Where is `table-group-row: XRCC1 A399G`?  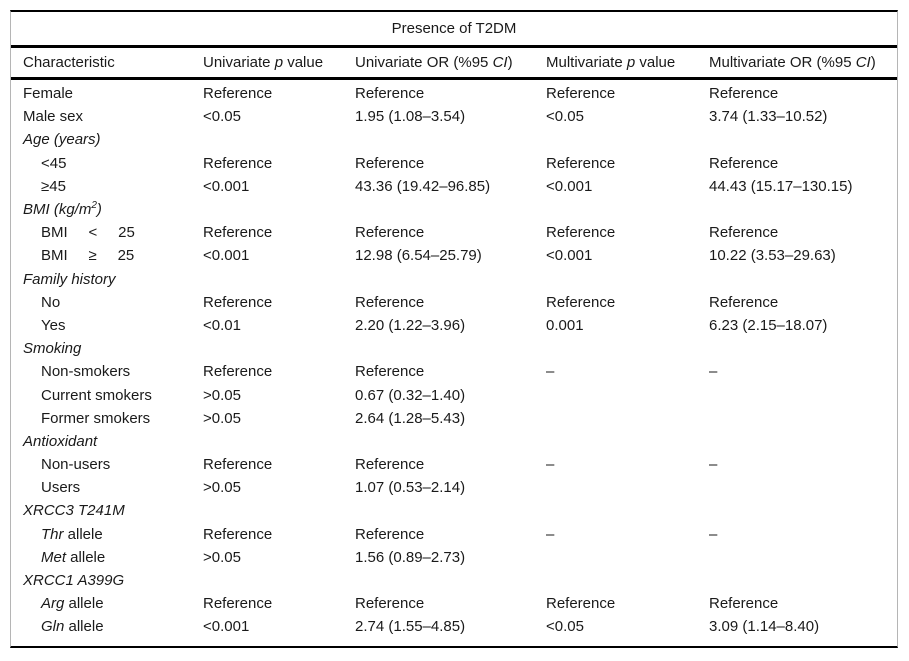
table-group-row: XRCC1 A399G is located at coordinates (454, 580).